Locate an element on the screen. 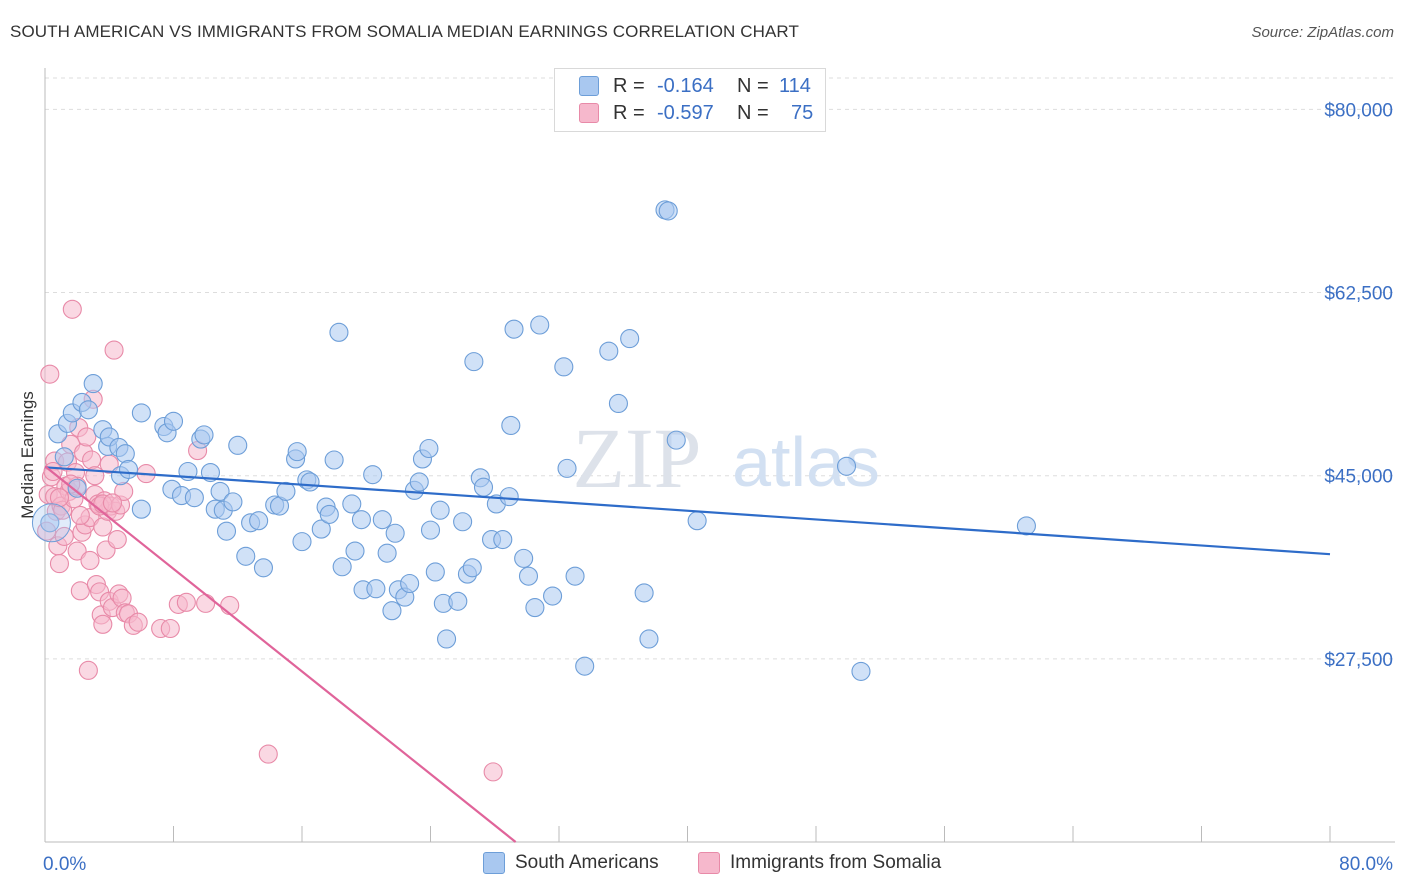 Image resolution: width=1406 pixels, height=892 pixels. y-tick-label: $62,500 is located at coordinates (1358, 294).